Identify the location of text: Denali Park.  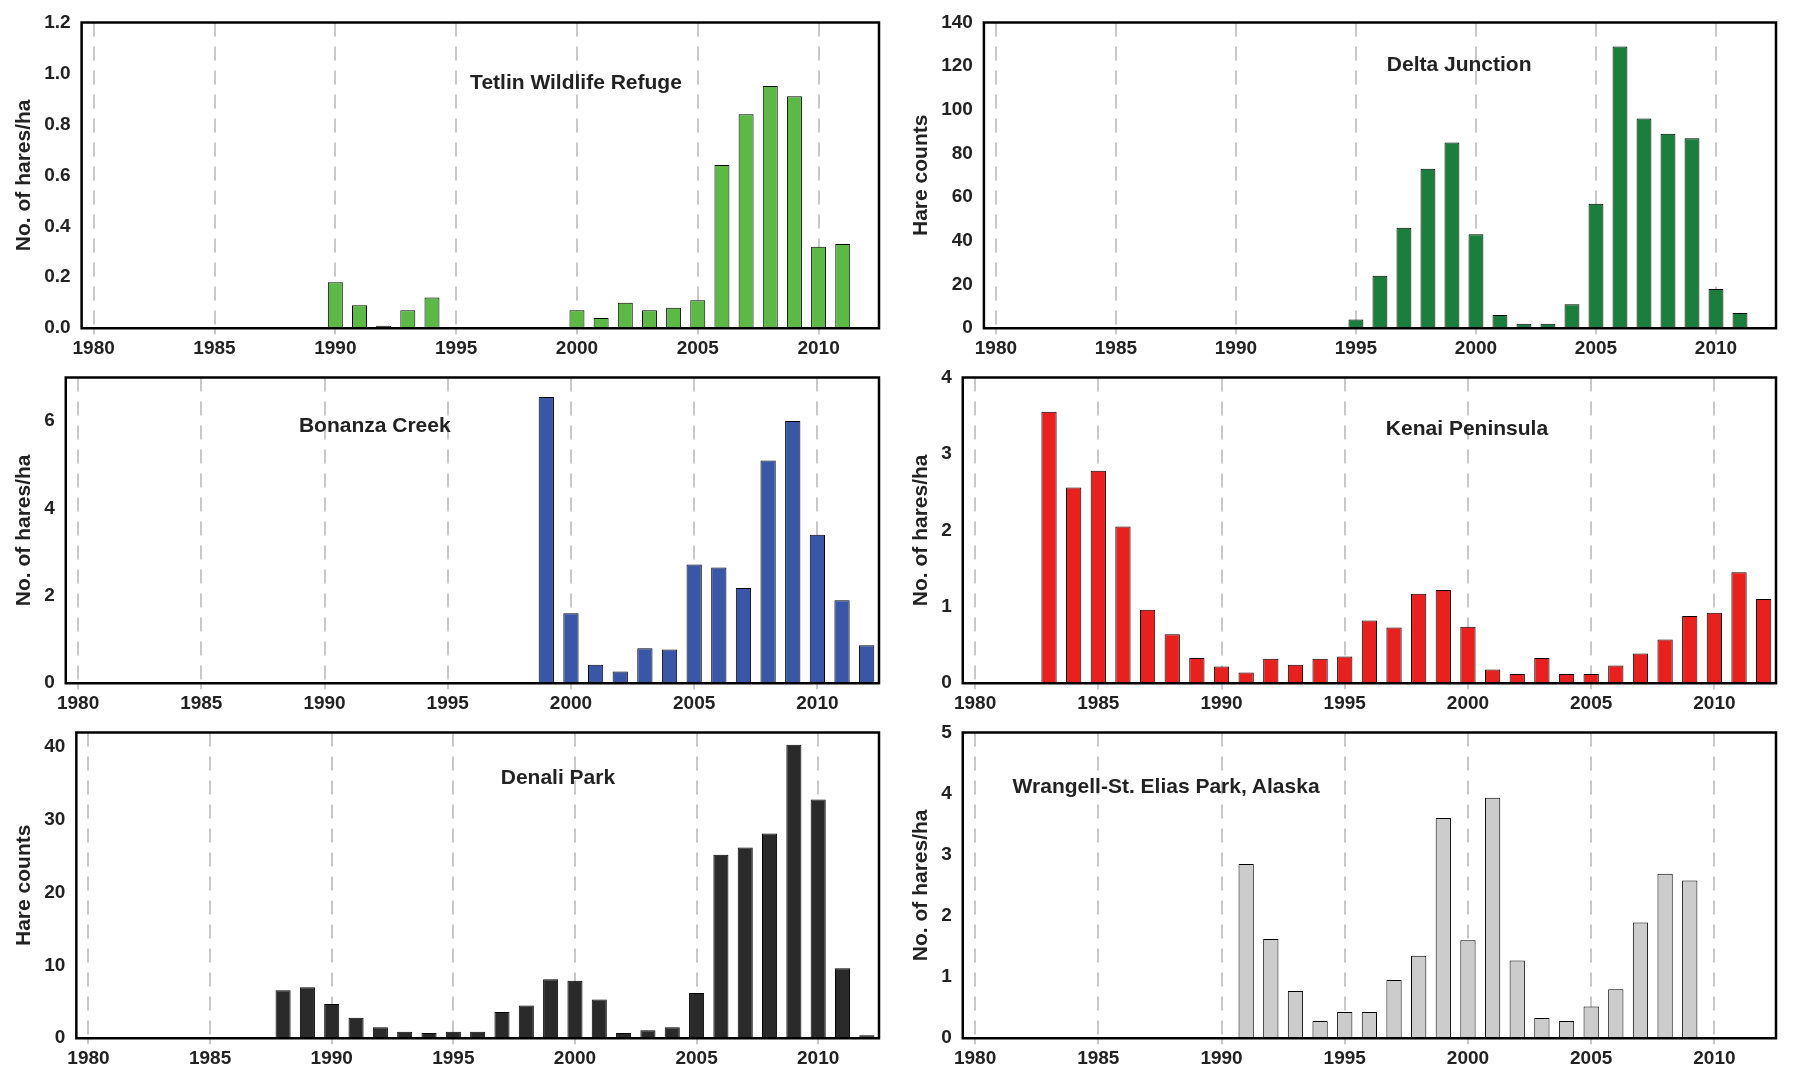
(558, 777).